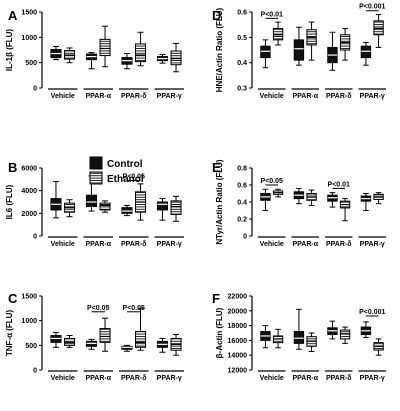 The image size is (400, 411). I want to click on legend: Control Ethanol, so click(116, 170).